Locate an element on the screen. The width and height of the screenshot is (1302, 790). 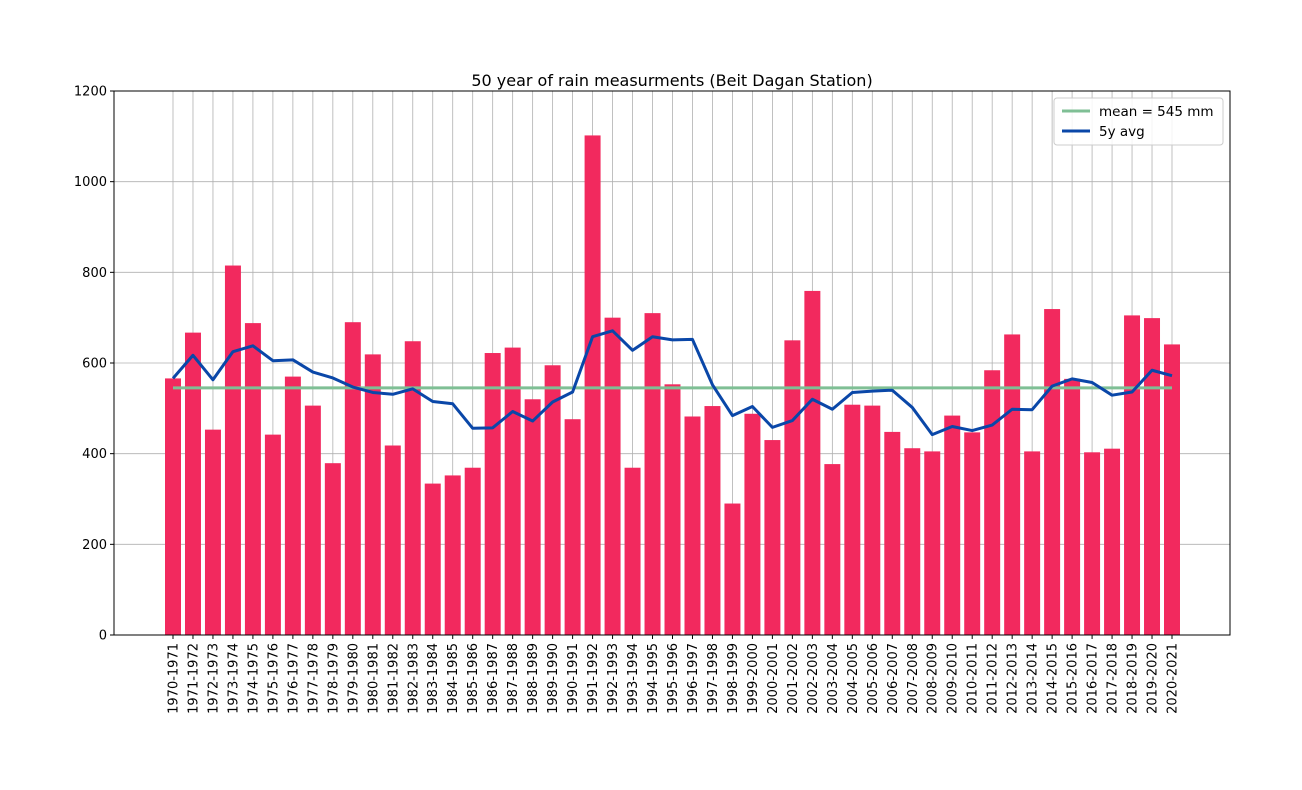
x-tick-label: 2016-2017 is located at coordinates (1093, 678).